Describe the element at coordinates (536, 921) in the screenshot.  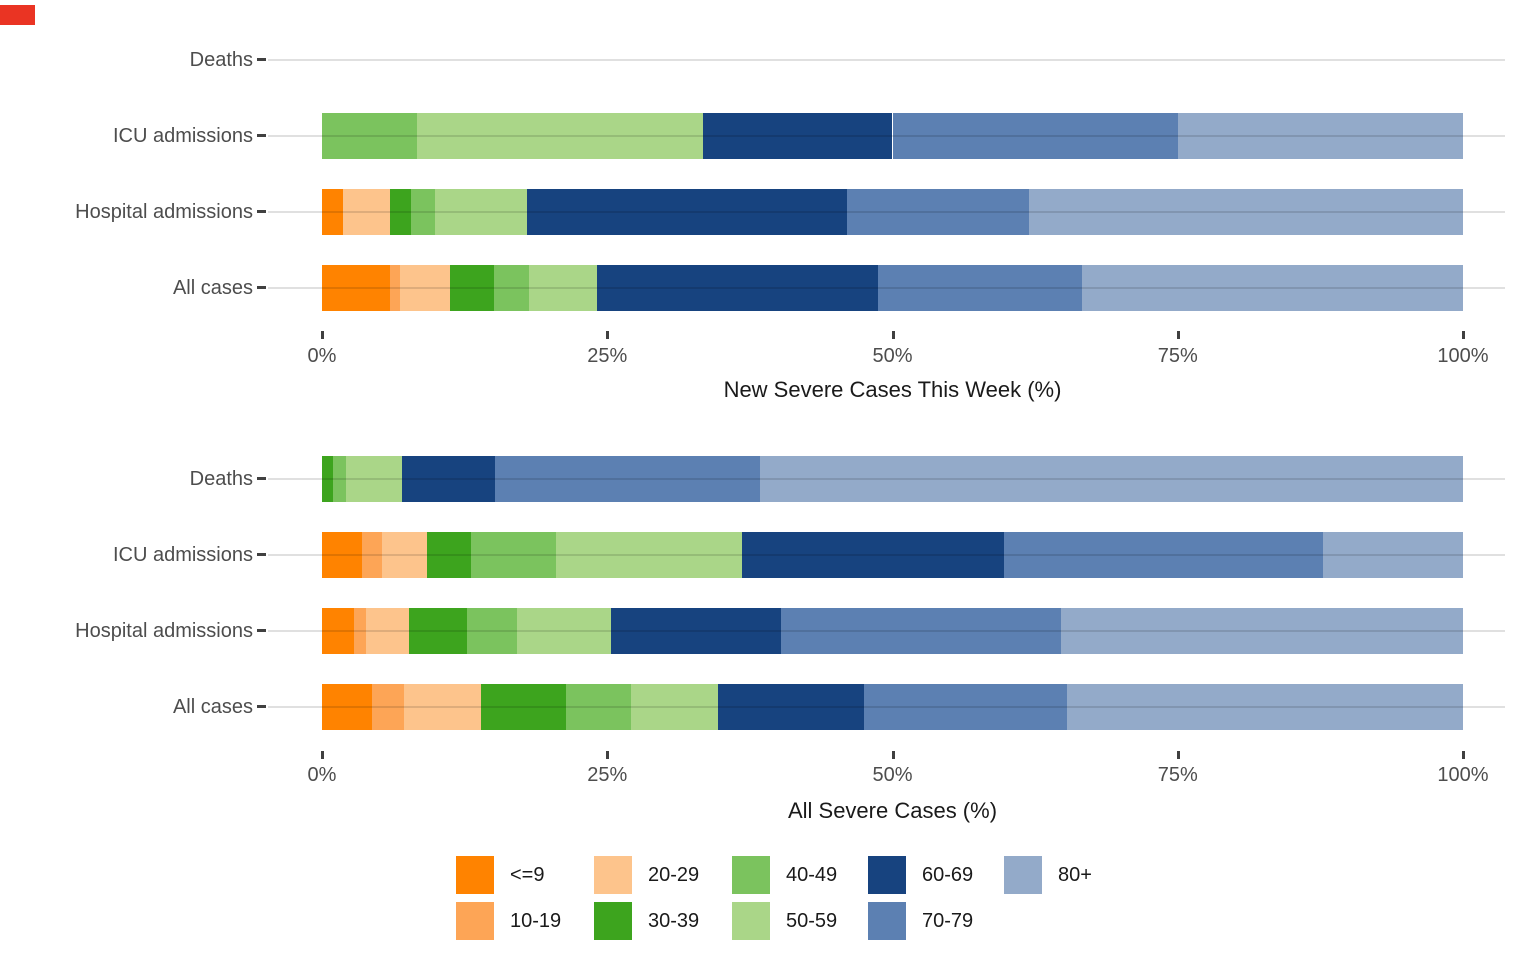
I see `legend-label-1019: 10-19` at that location.